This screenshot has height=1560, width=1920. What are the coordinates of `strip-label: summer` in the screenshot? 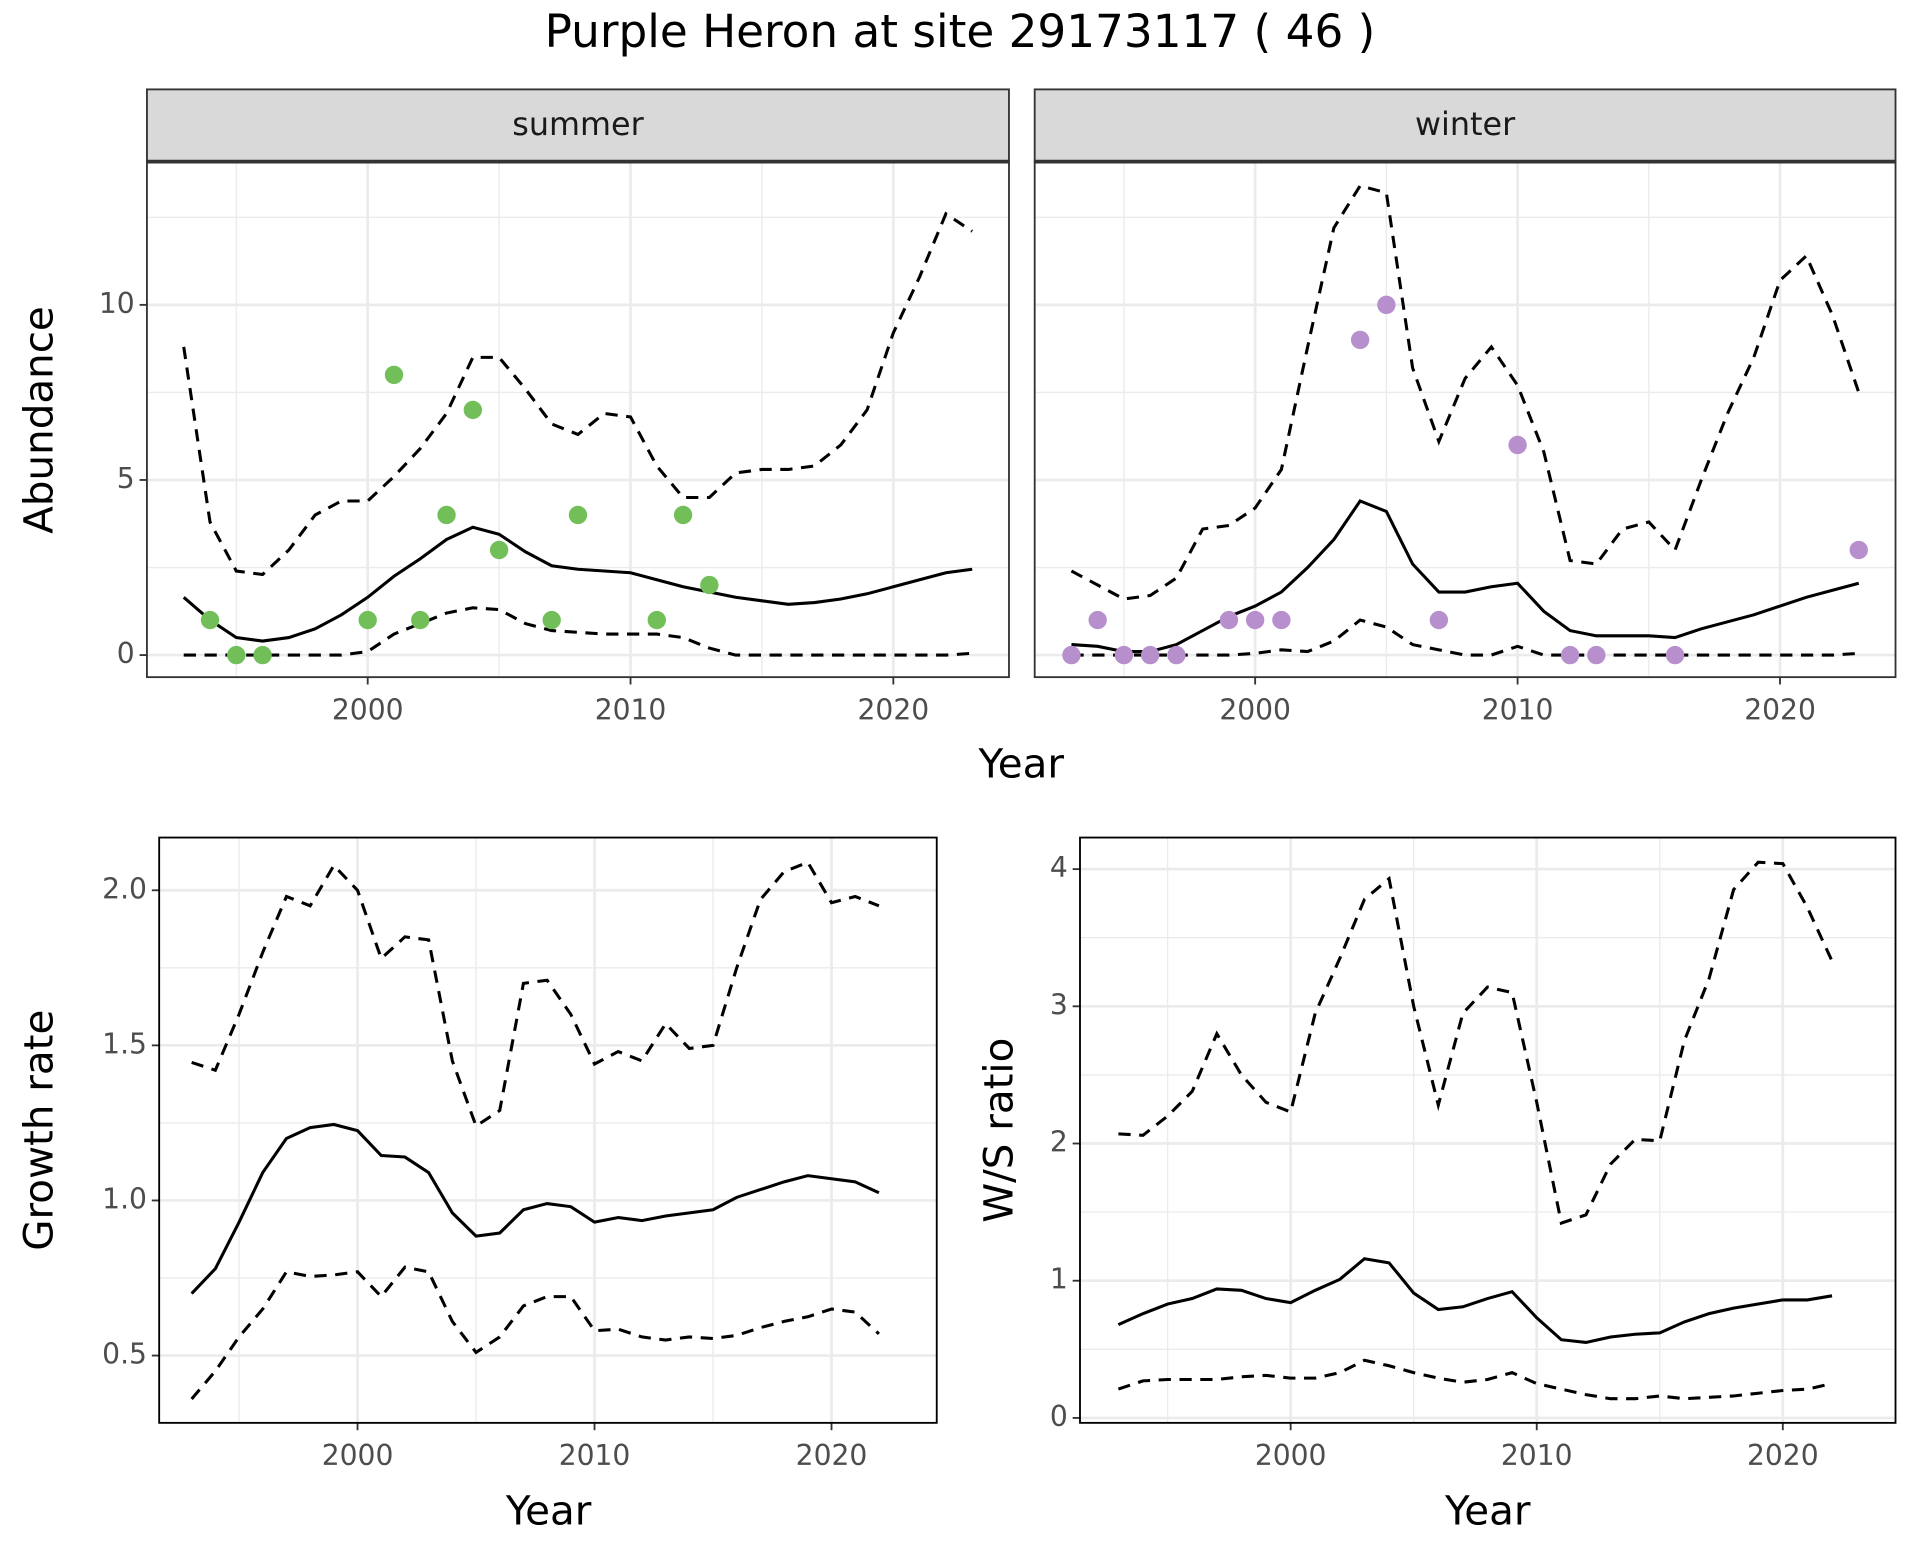 It's located at (578, 124).